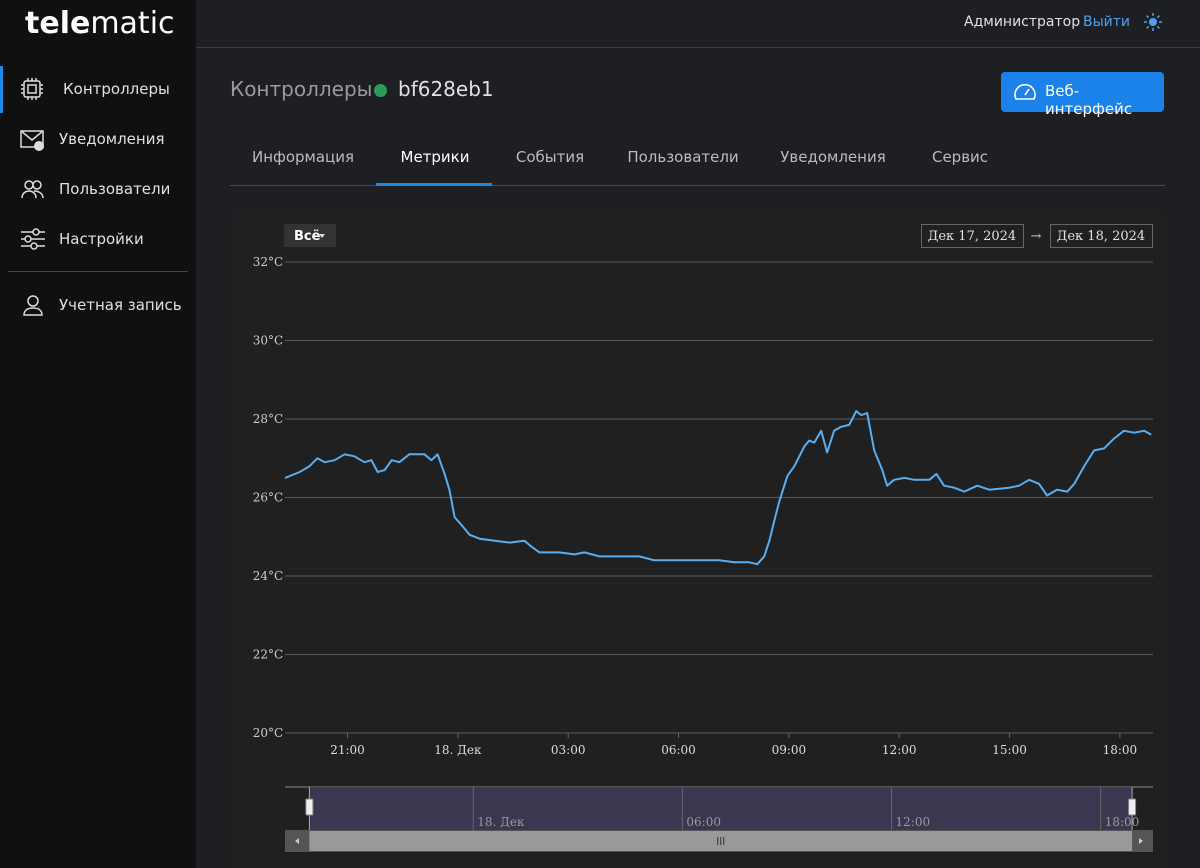  Describe the element at coordinates (347, 750) in the screenshot. I see `x-tick-label: 21:00` at that location.